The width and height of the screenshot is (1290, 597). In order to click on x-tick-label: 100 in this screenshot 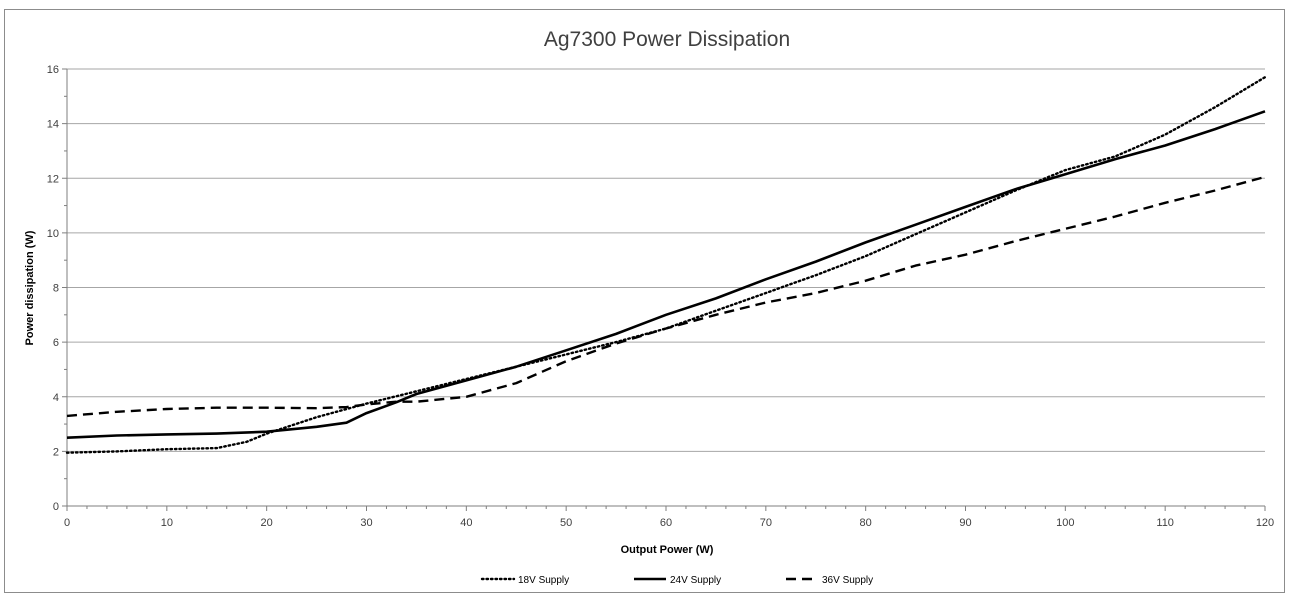, I will do `click(1065, 523)`.